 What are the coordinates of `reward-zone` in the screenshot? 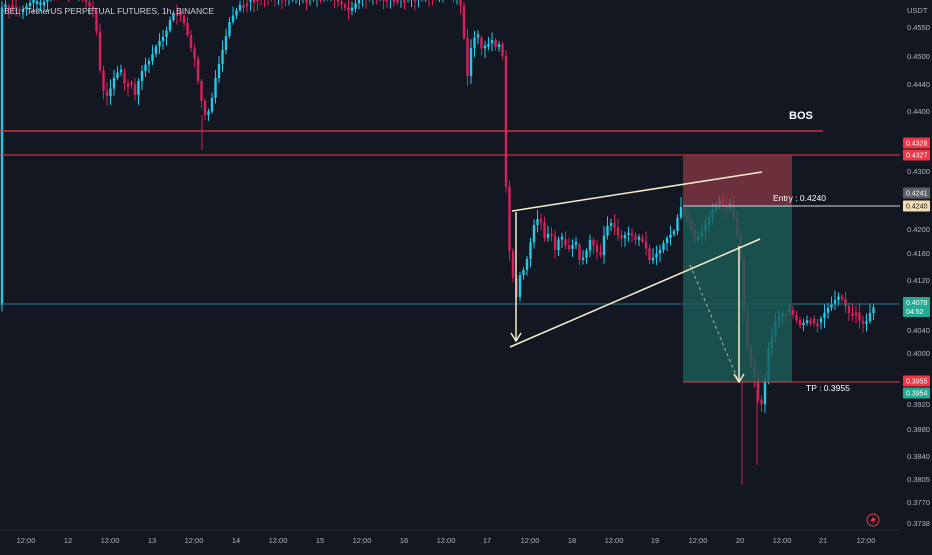 It's located at (737, 294).